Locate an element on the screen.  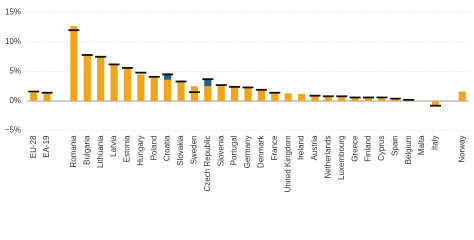
x-tick-label: Poland is located at coordinates (153, 148).